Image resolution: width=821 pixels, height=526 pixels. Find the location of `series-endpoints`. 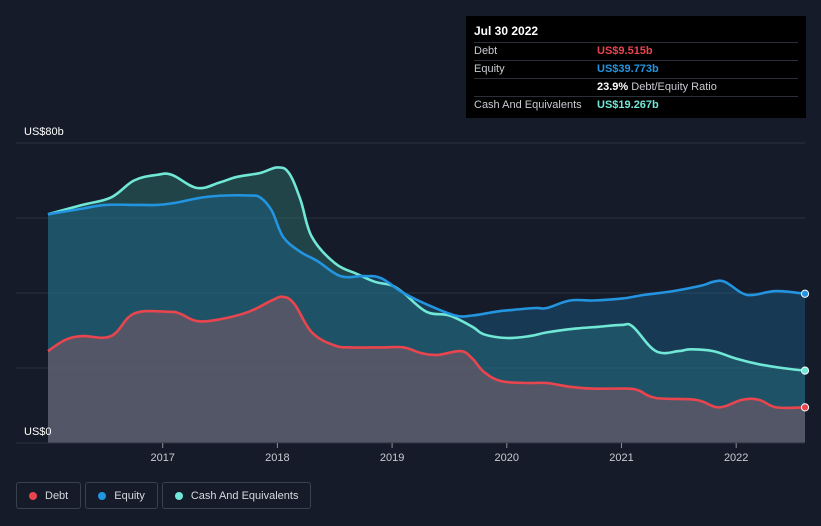

series-endpoints is located at coordinates (805, 350).